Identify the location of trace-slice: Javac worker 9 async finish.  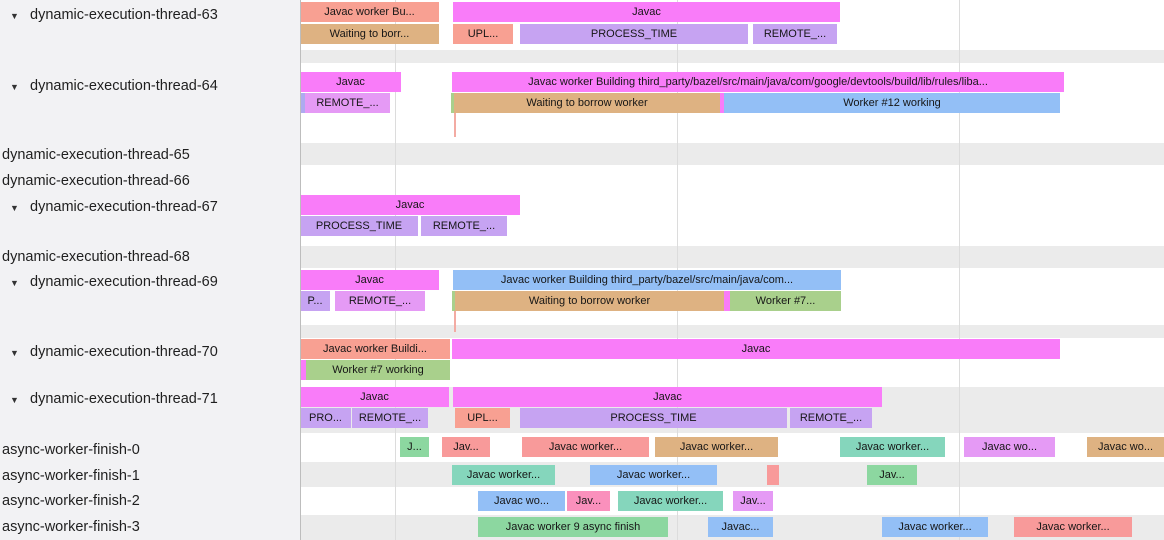
(573, 527).